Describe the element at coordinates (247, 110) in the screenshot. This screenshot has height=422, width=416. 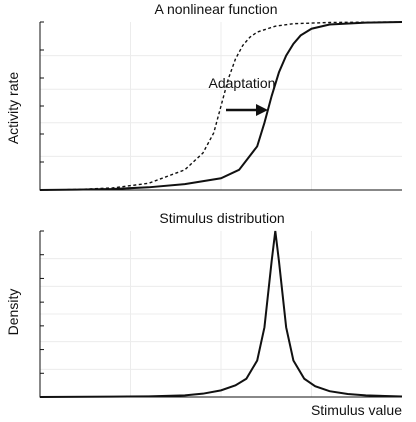
I see `adaptation-arrow` at that location.